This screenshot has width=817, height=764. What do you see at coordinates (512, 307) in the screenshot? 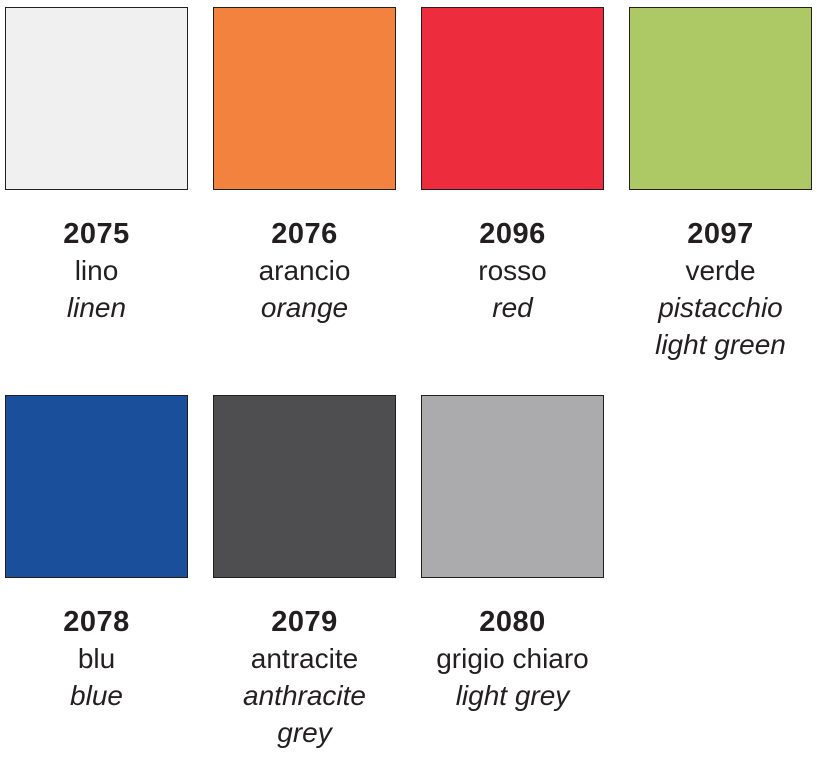
I see `swatch-name-english: red` at bounding box center [512, 307].